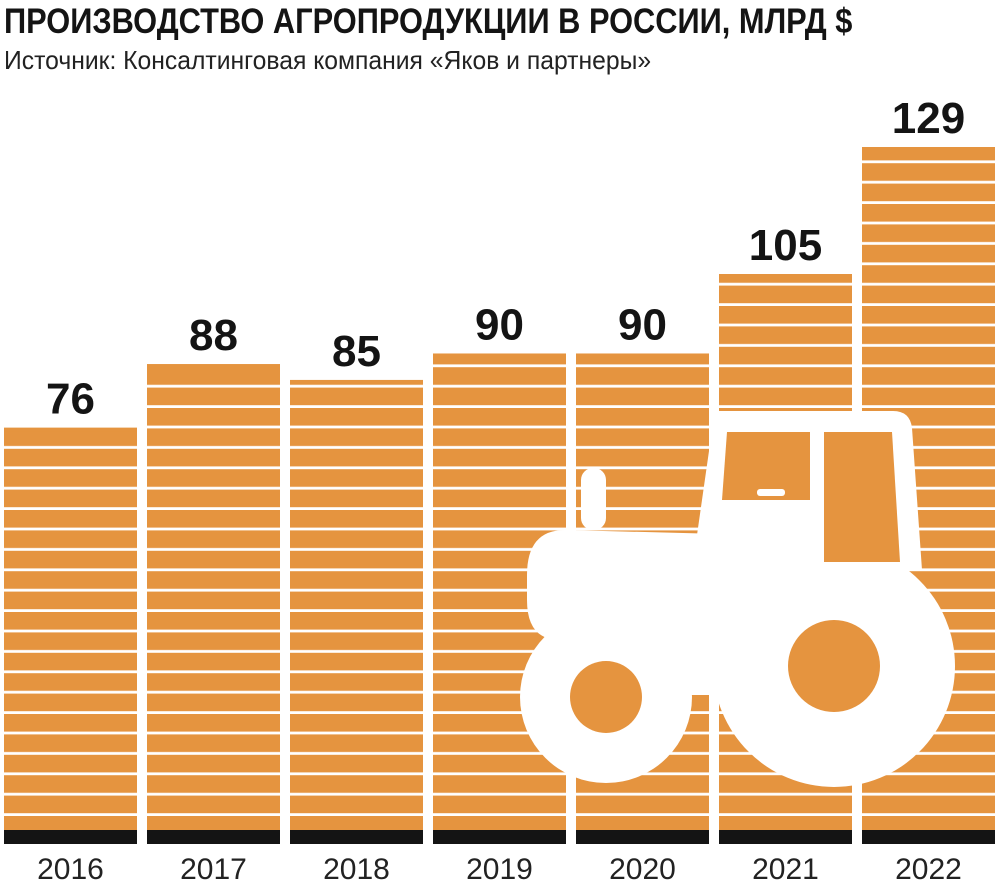  I want to click on x-tick-label-2022: 2022, so click(928, 869).